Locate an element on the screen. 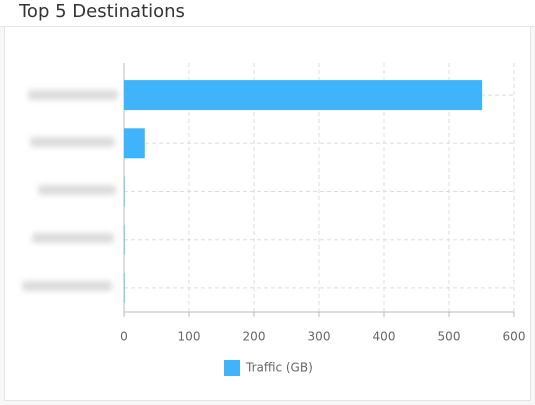  legend-swatch is located at coordinates (232, 368).